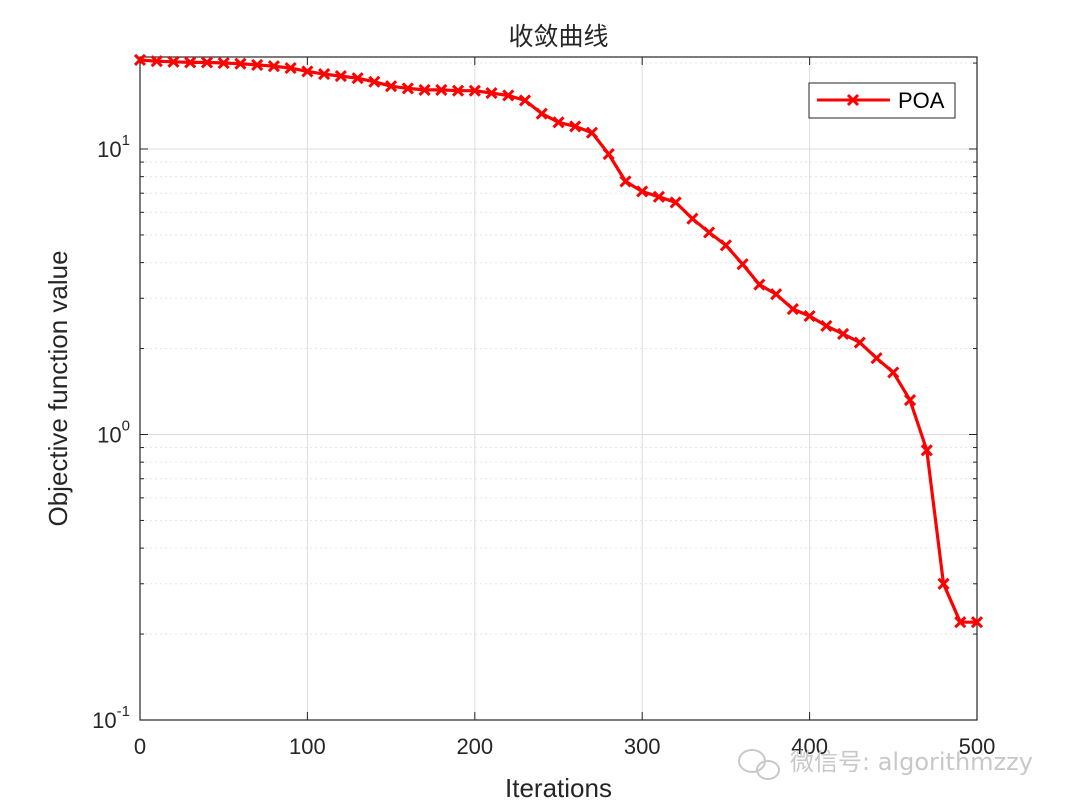  What do you see at coordinates (882, 100) in the screenshot?
I see `legend: POA` at bounding box center [882, 100].